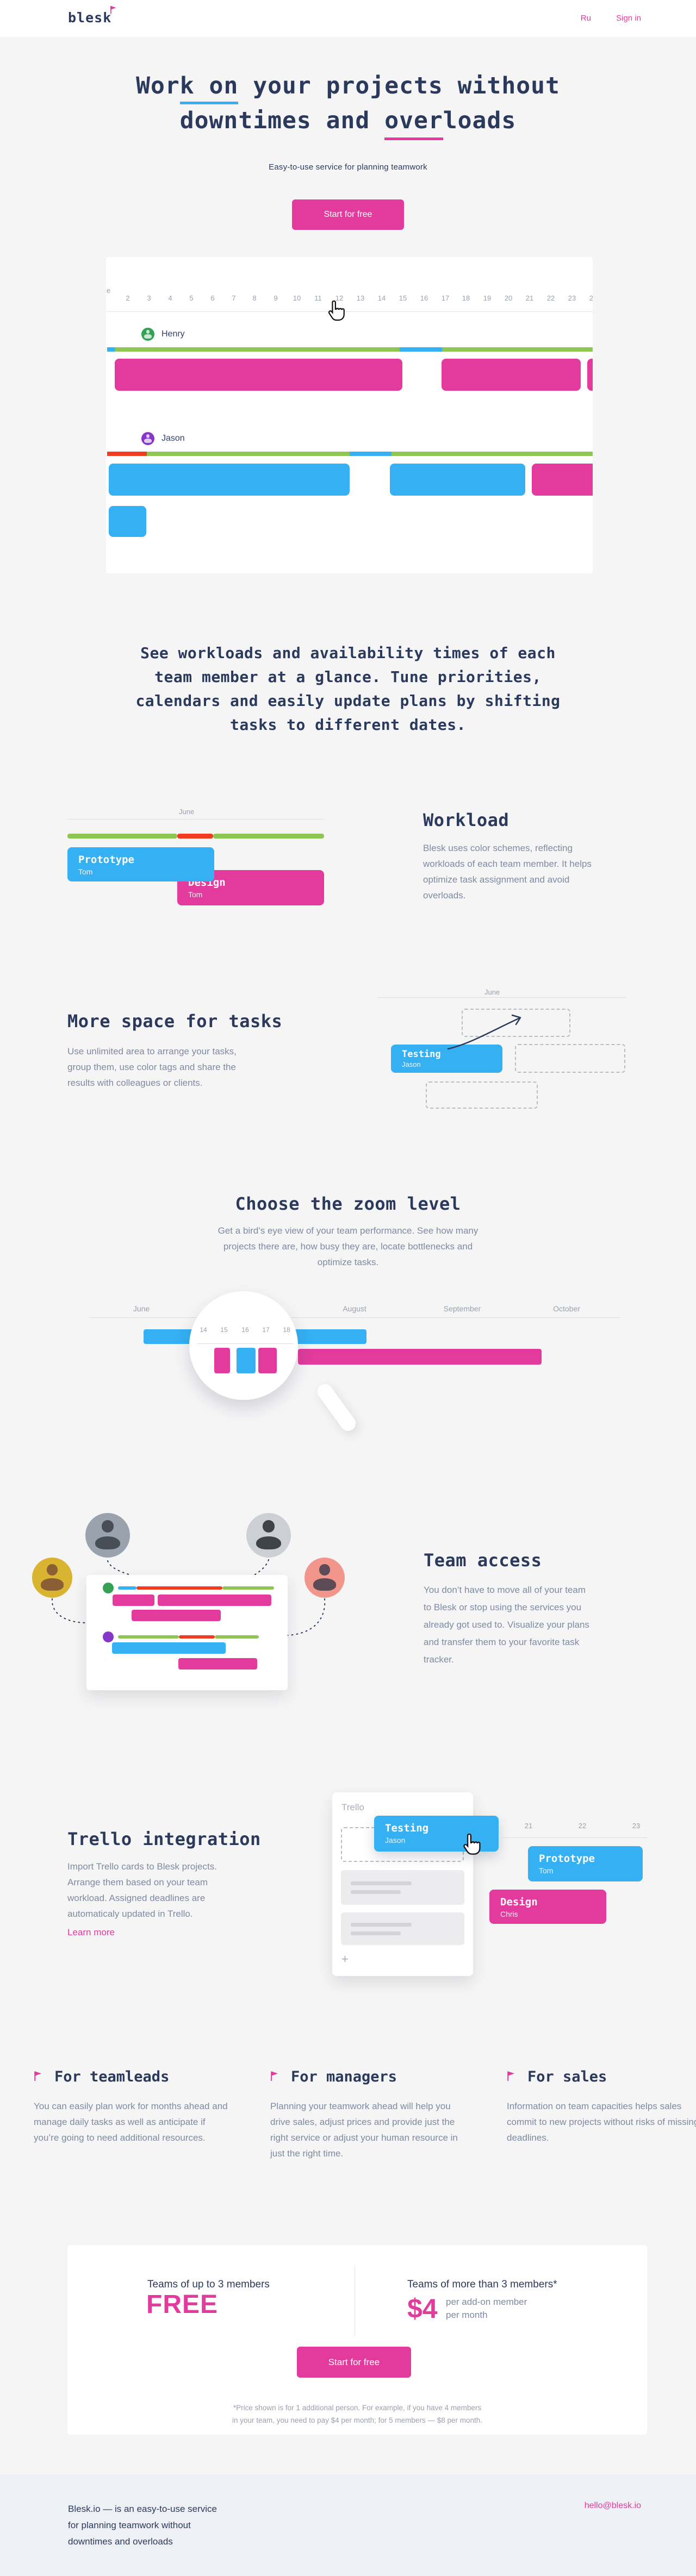 The image size is (696, 2576). I want to click on text-line: group them, use color tags and share the, so click(151, 1067).